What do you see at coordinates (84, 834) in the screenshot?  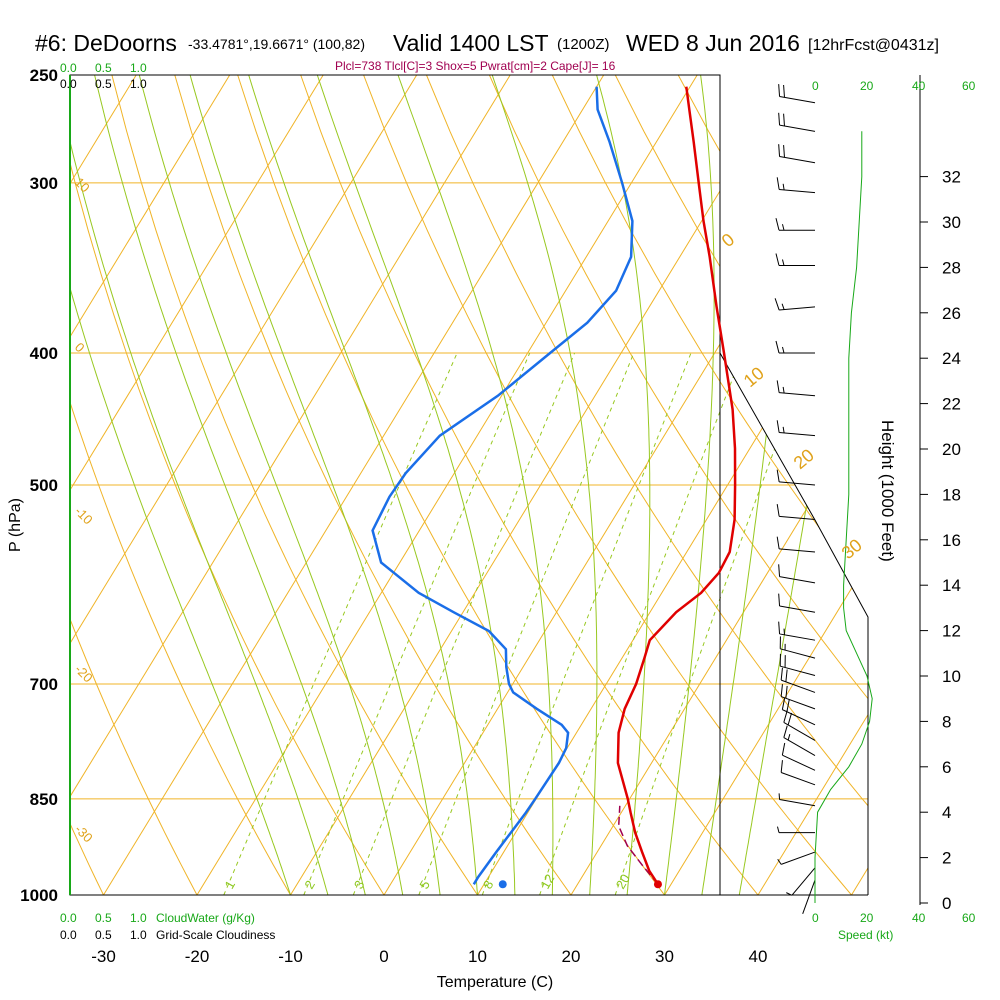 I see `isotherm-label-4: -30` at bounding box center [84, 834].